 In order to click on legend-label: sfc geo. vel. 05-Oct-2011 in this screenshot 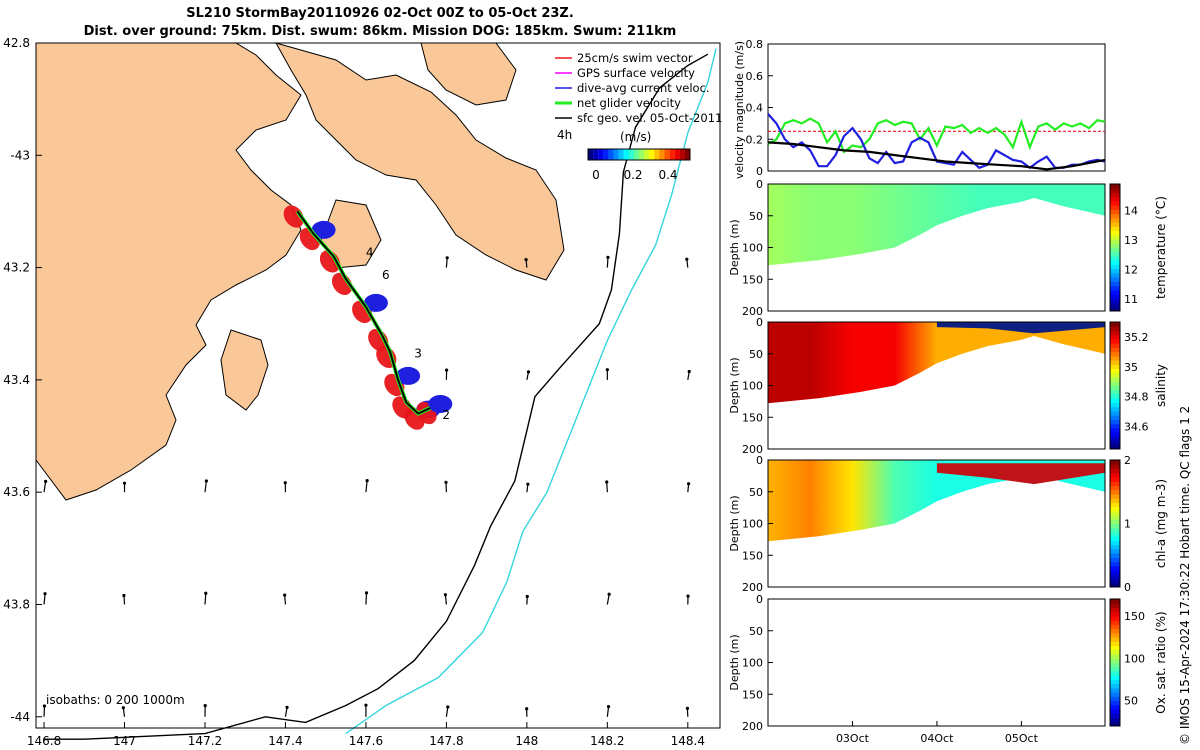, I will do `click(649, 118)`.